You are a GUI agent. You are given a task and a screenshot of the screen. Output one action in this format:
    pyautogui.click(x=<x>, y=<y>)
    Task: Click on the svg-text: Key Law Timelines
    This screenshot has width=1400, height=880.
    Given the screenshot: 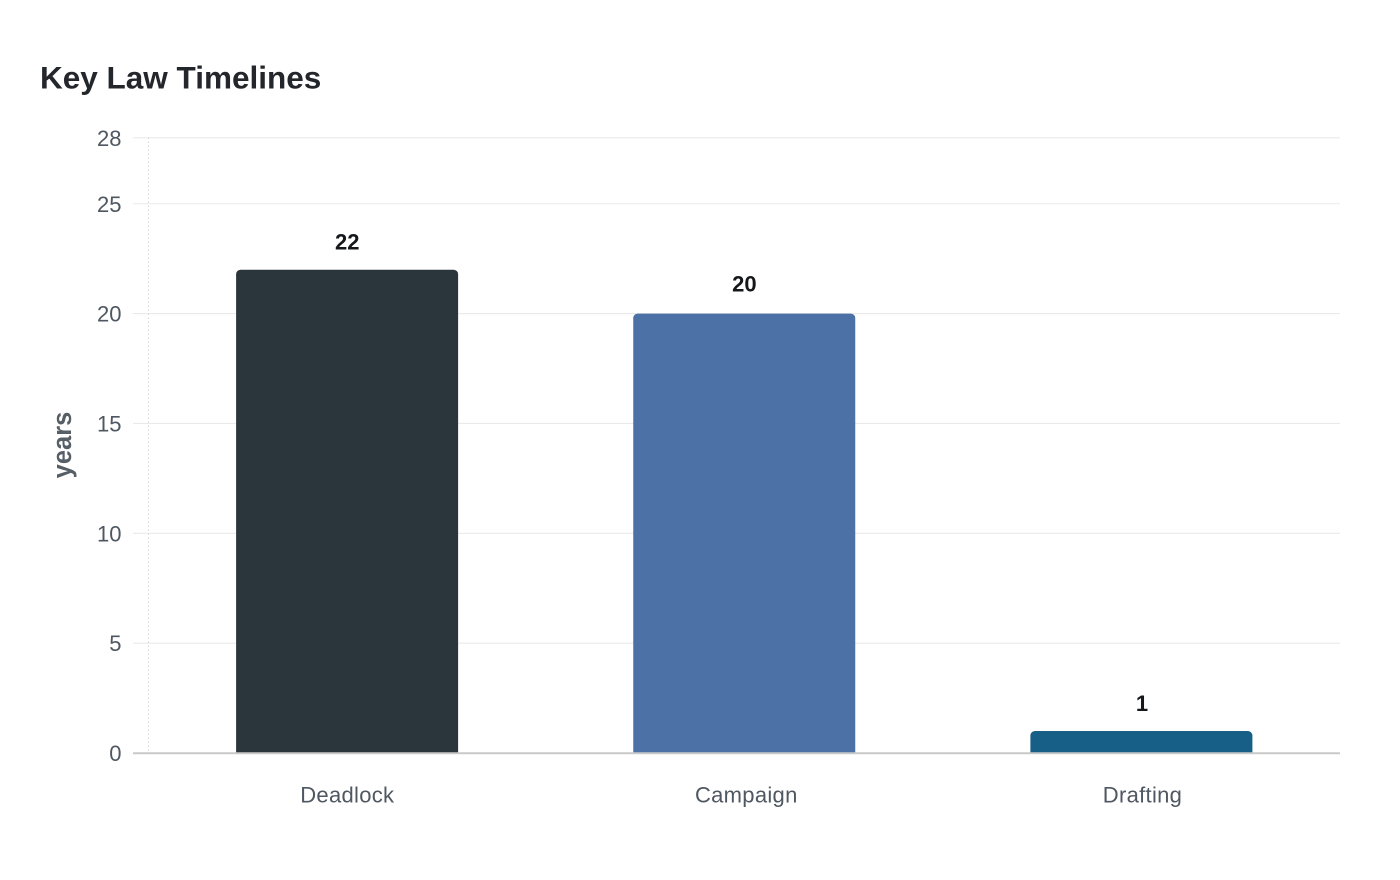 What is the action you would take?
    pyautogui.click(x=180, y=78)
    